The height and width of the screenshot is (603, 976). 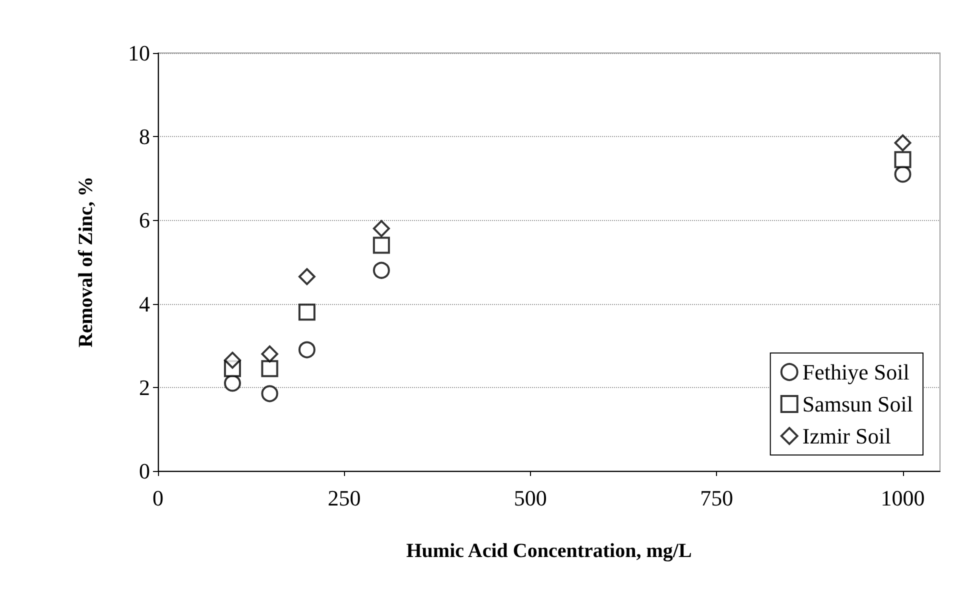 I want to click on legend-label: Samsun Soil, so click(x=858, y=404).